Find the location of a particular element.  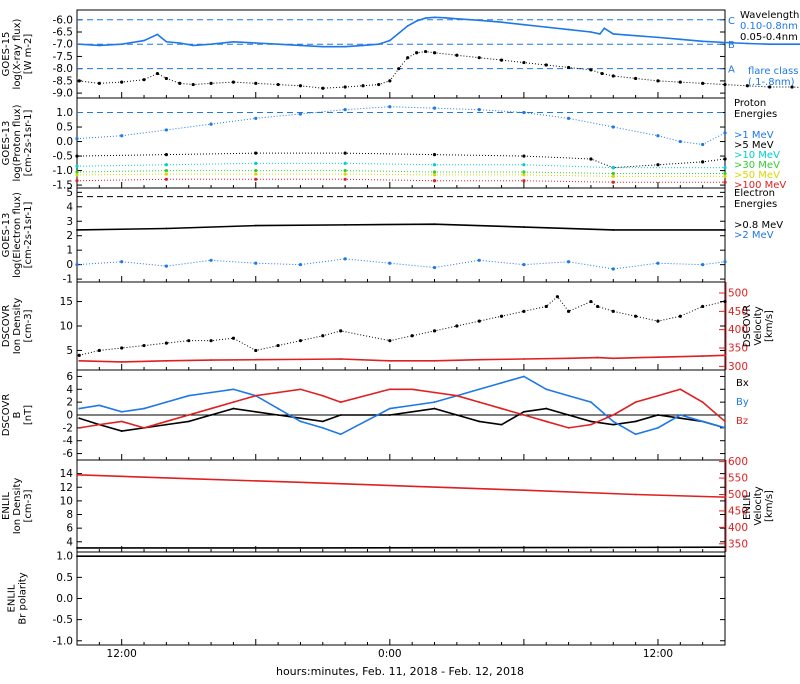

y-right-label-line: DSCOVR is located at coordinates (747, 326).